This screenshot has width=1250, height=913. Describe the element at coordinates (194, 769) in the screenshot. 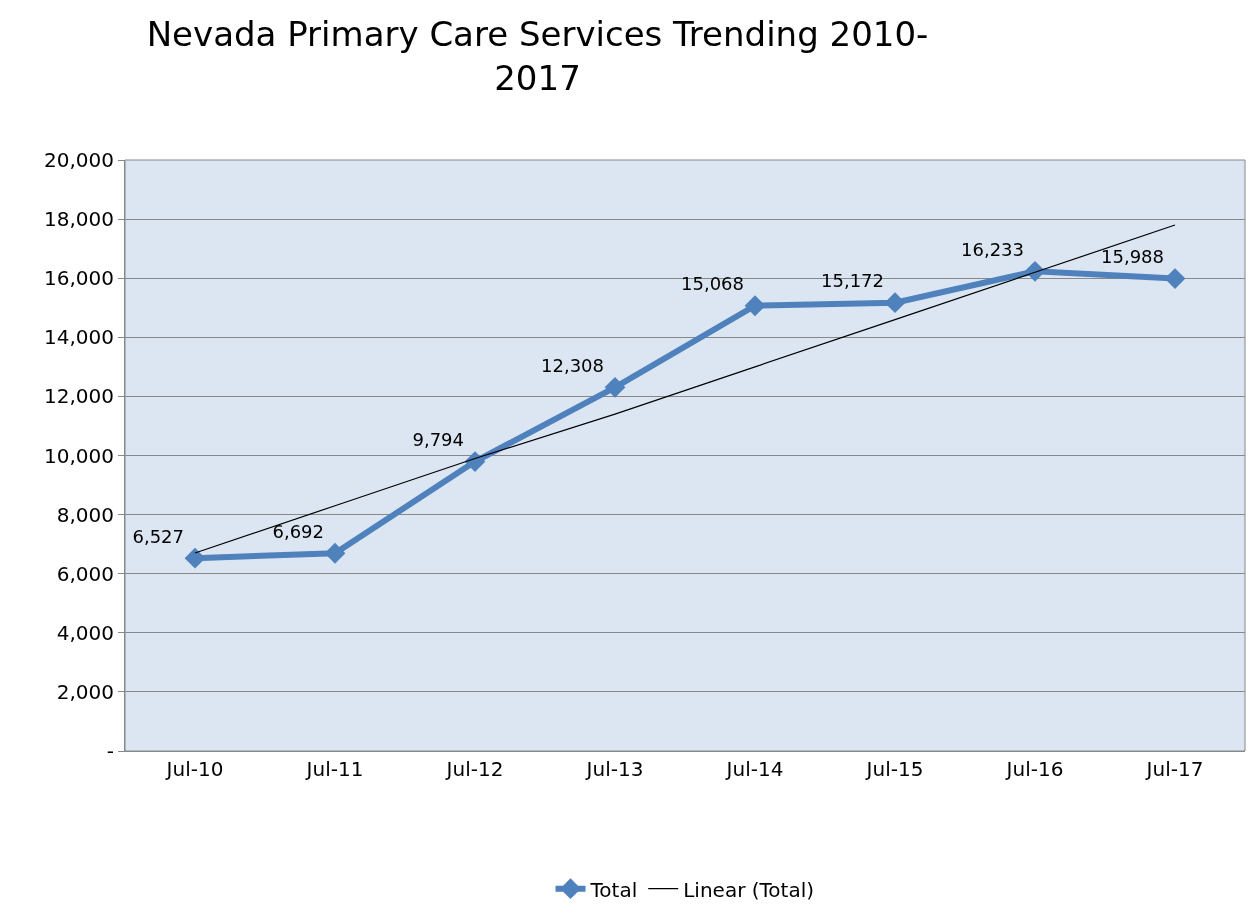

I see `x-tick-label: Jul-10` at that location.